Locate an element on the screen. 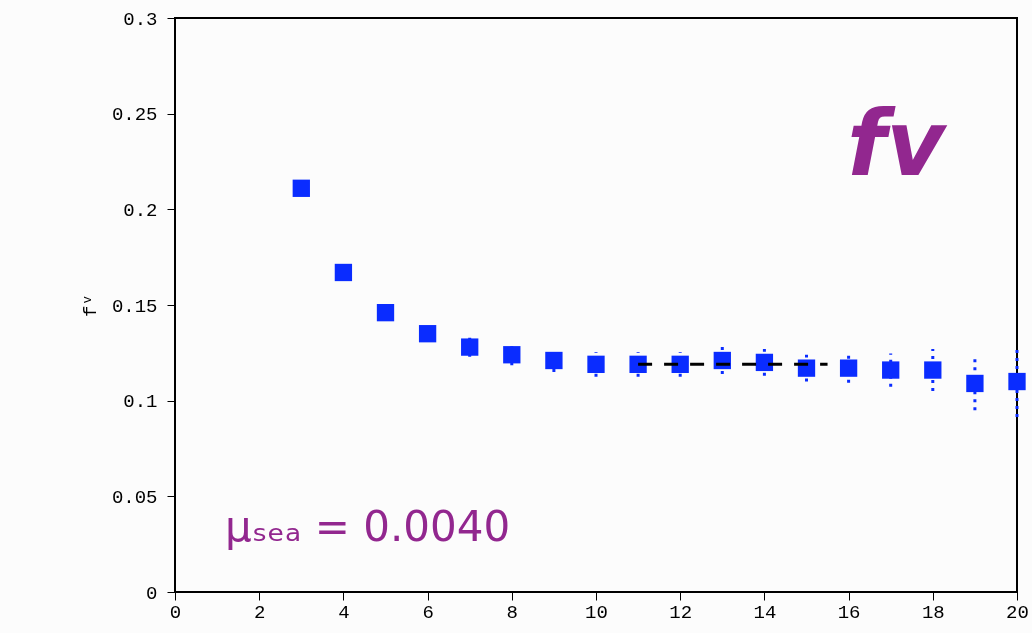 Image resolution: width=1032 pixels, height=633 pixels. y-tick-label: 0.15 is located at coordinates (134, 306).